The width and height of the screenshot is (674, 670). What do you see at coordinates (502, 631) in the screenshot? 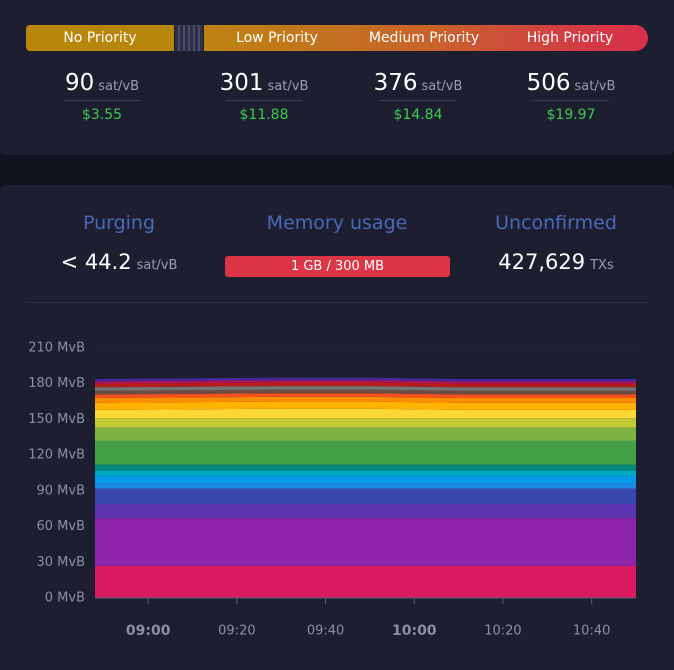
I see `x-tick-label: 10:20` at bounding box center [502, 631].